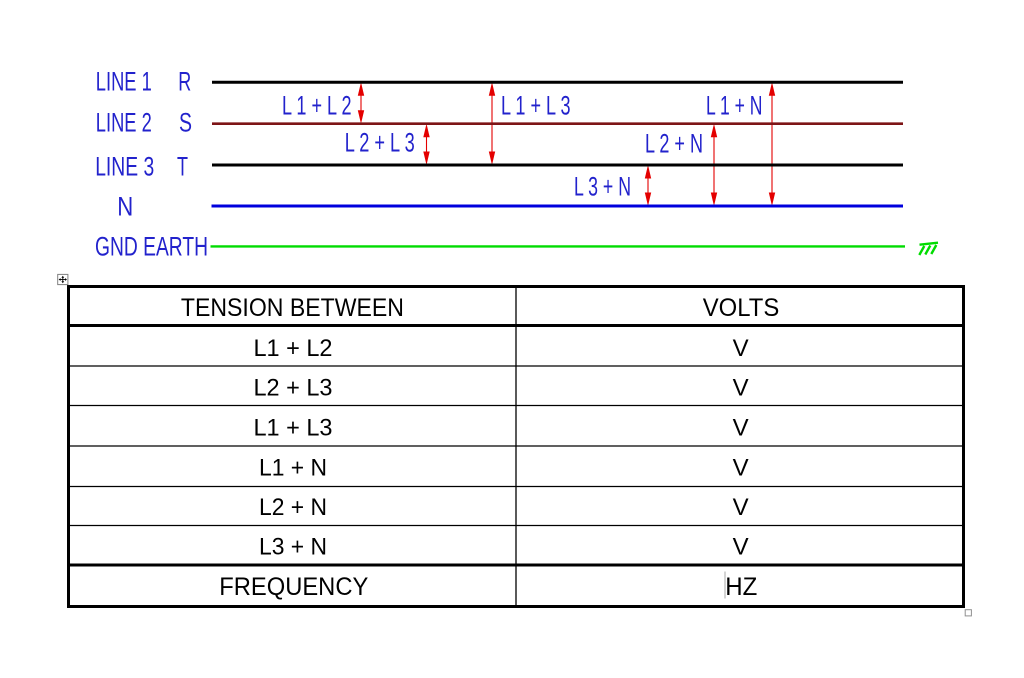 Image resolution: width=1024 pixels, height=678 pixels. Describe the element at coordinates (536, 106) in the screenshot. I see `svg-text: L 1 + L 3` at that location.